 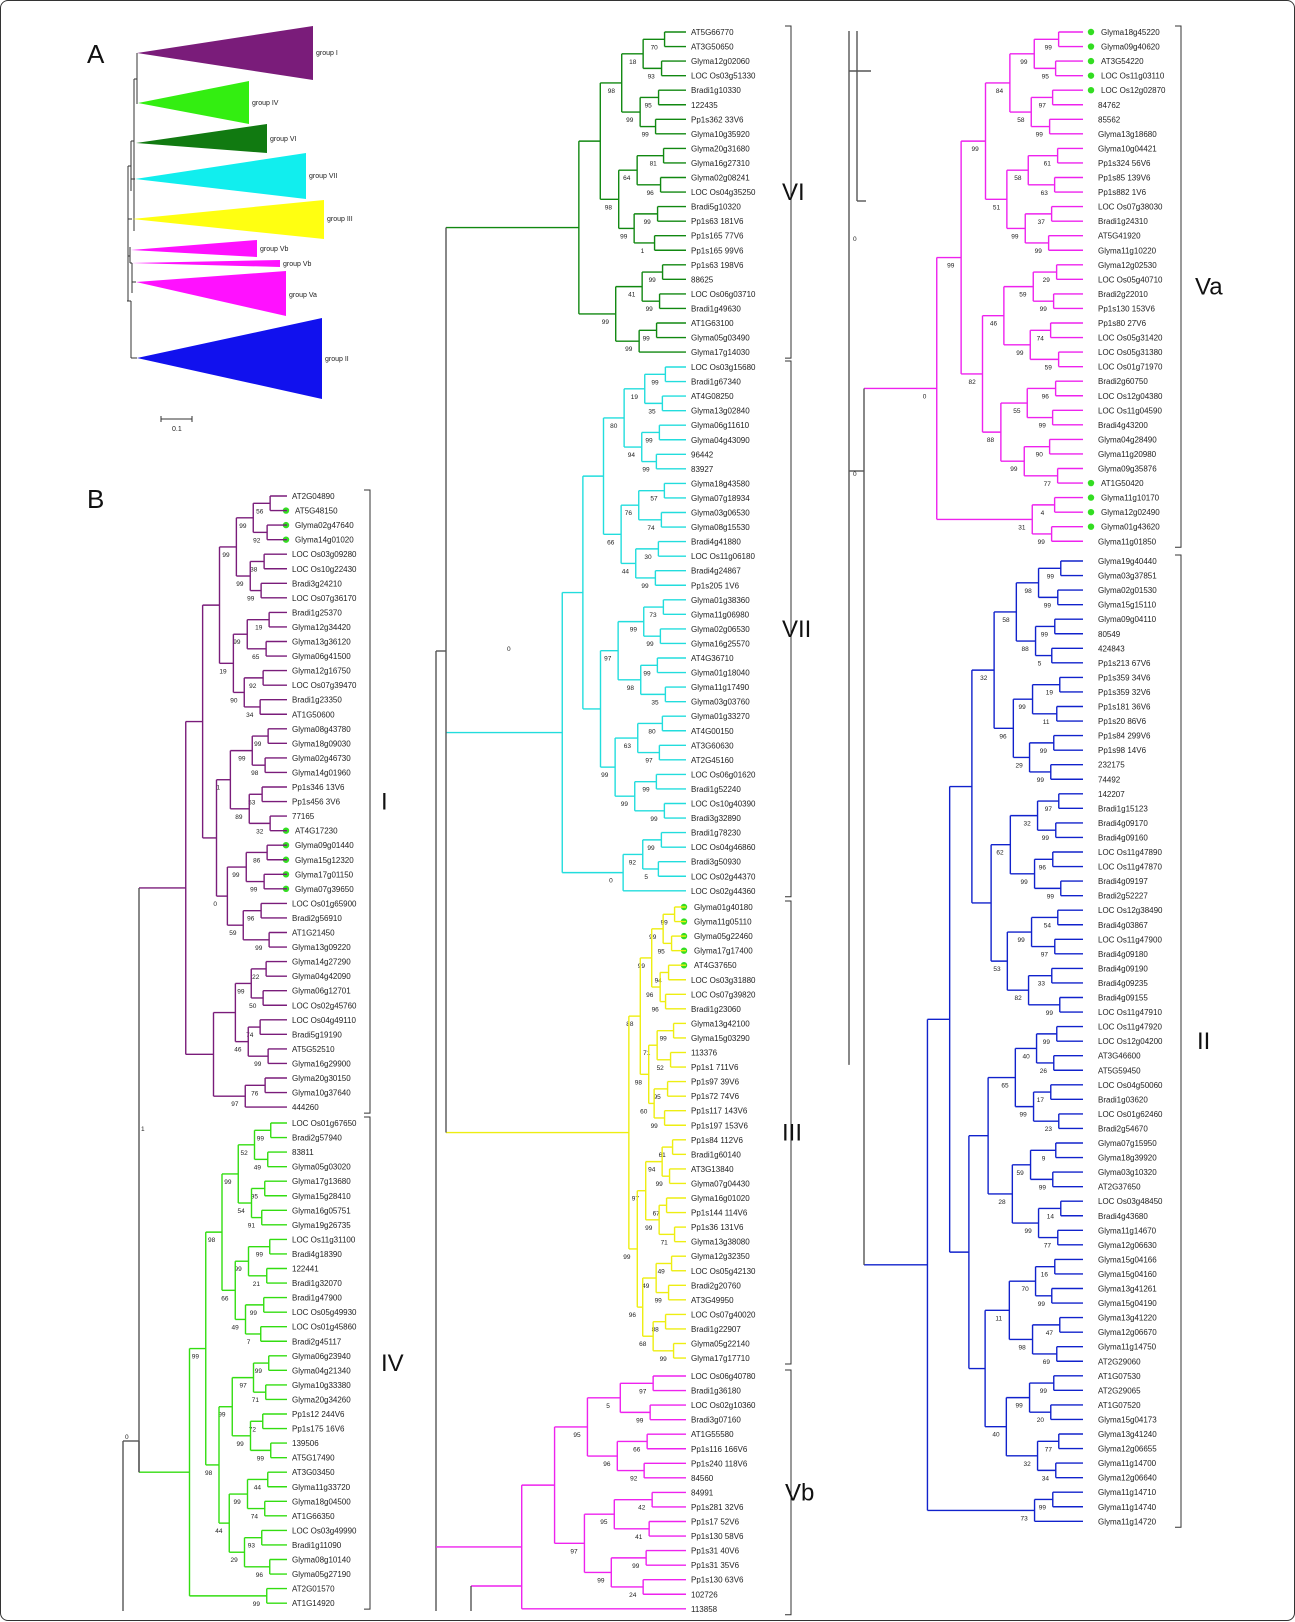 I want to click on clade-label: Va, so click(x=1209, y=287).